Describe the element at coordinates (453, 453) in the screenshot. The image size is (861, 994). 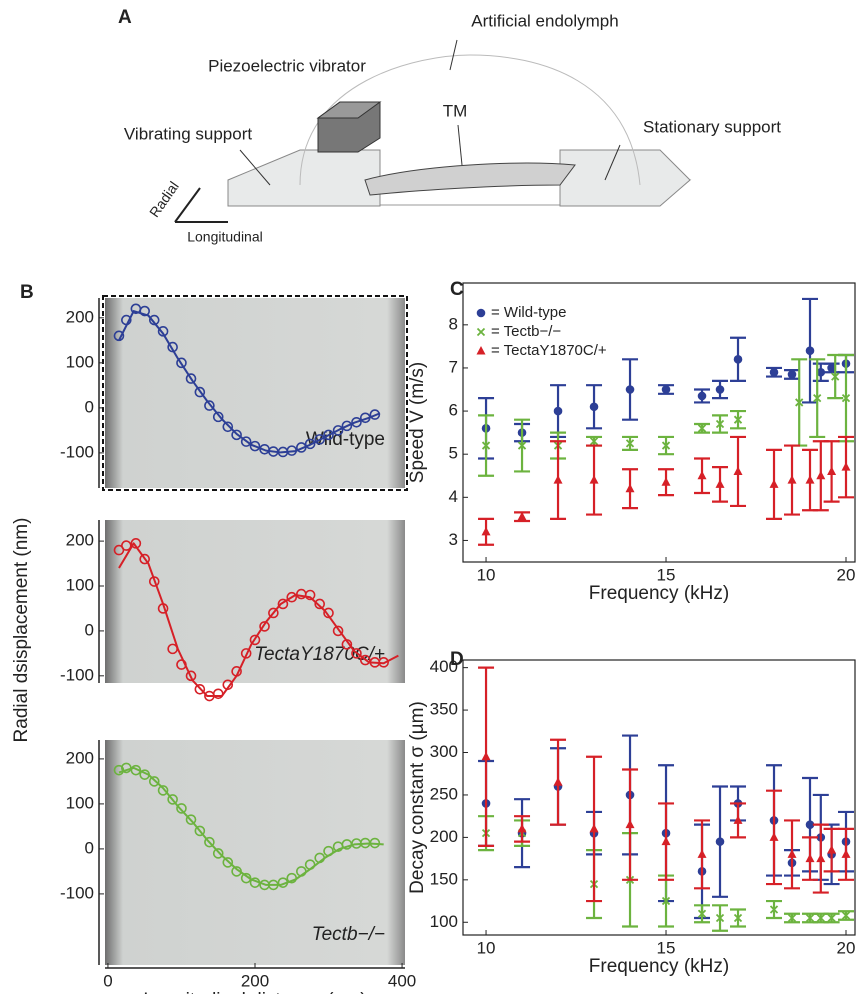
I see `y-tick-label: 5` at that location.